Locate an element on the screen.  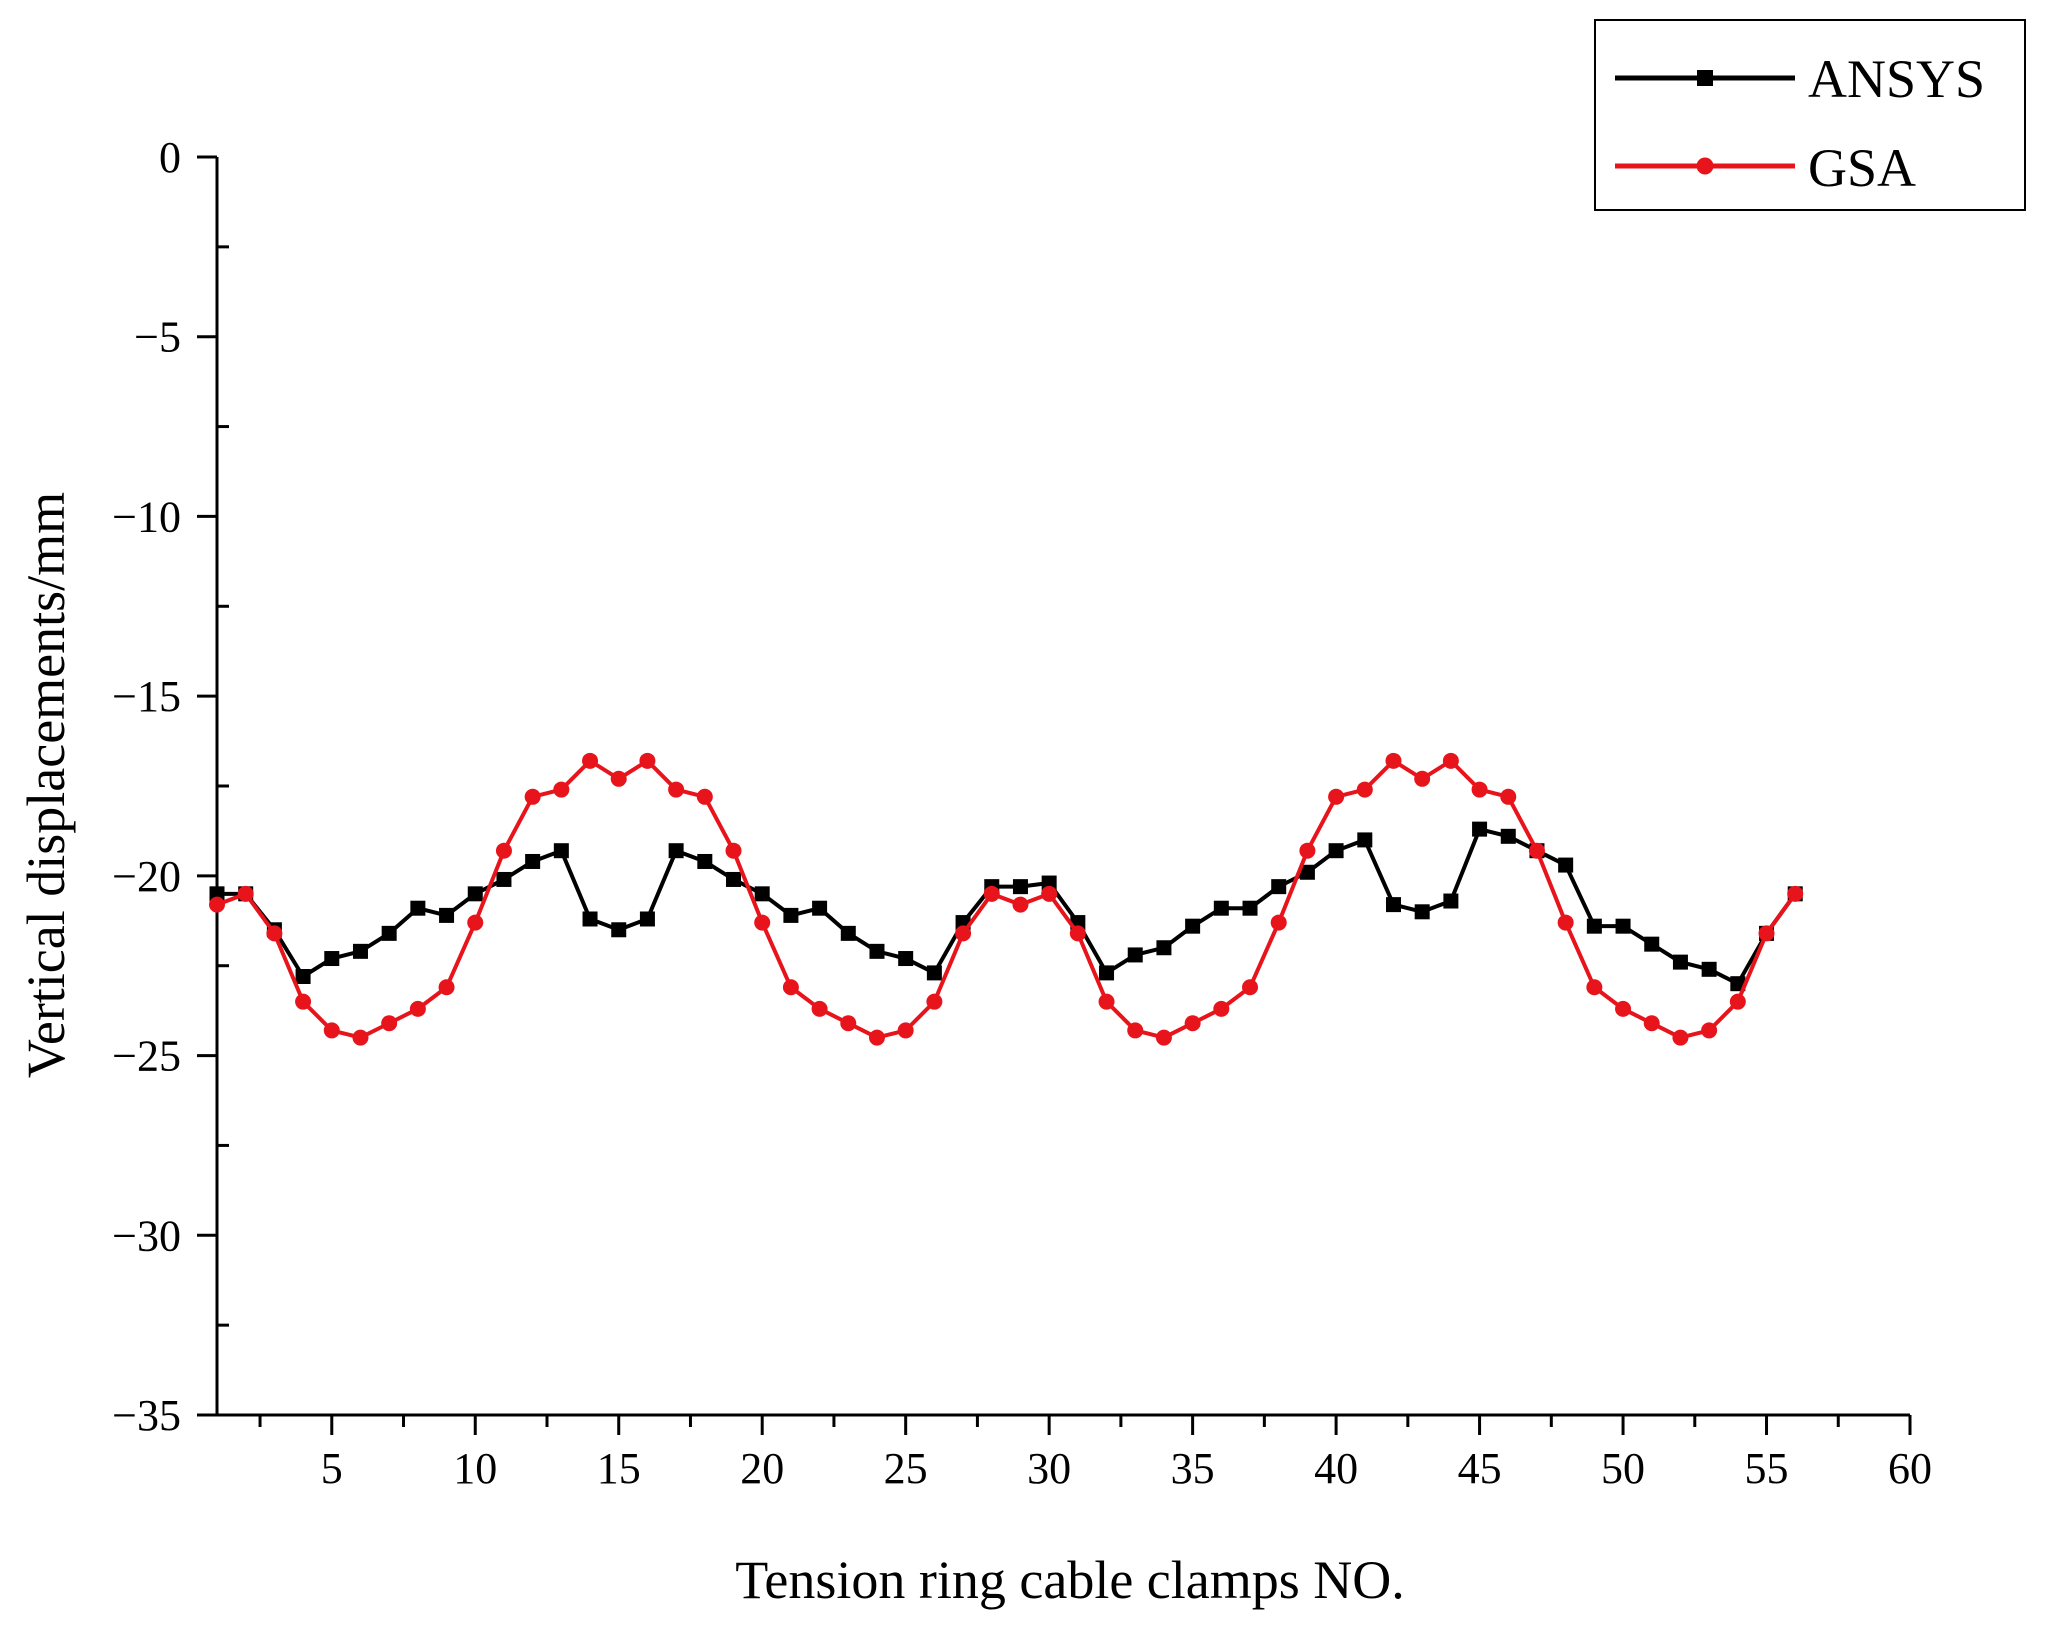
x-tick-label: 20 is located at coordinates (762, 1468).